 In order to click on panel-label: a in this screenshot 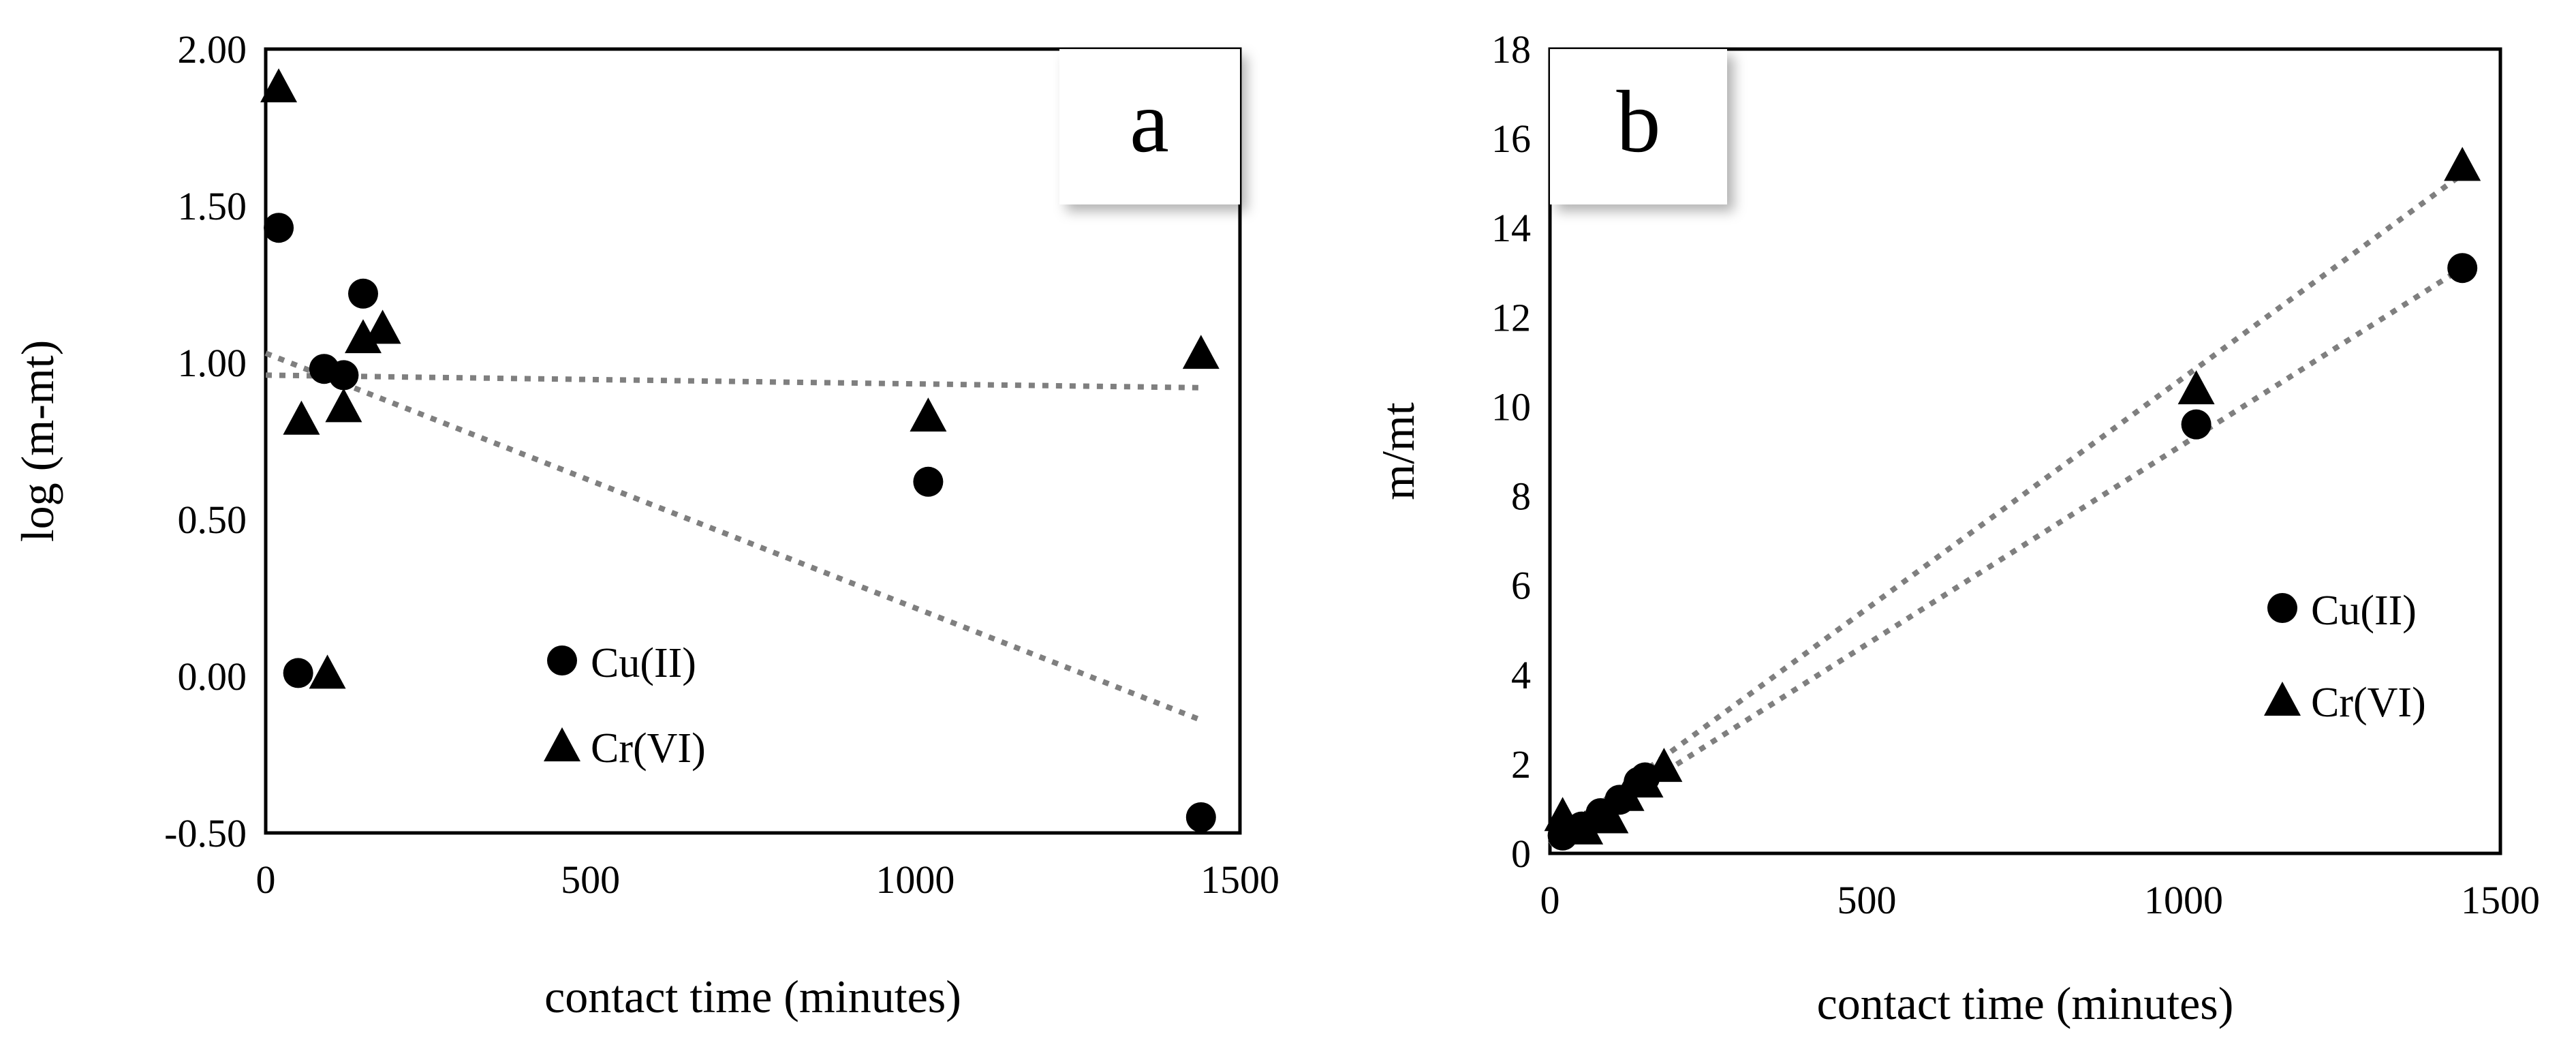, I will do `click(1149, 122)`.